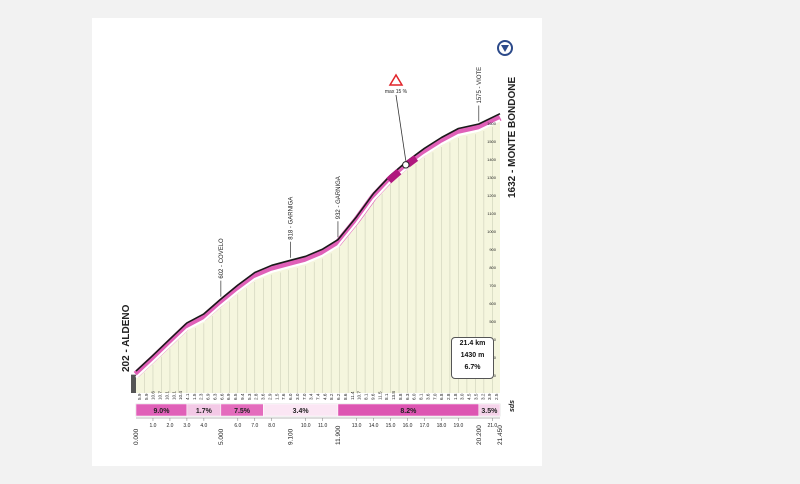 The width and height of the screenshot is (800, 484). I want to click on y-tick-label: 1200, so click(492, 195).